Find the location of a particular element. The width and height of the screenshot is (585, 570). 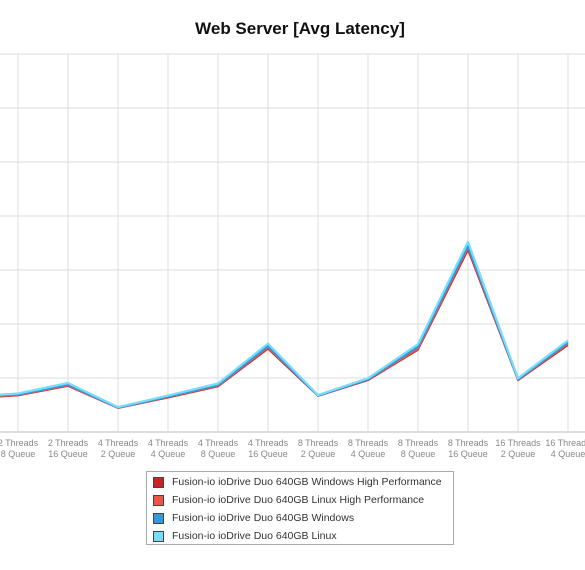

legend-item: Fusion-io ioDrive Duo 640GB Windows is located at coordinates (253, 518).